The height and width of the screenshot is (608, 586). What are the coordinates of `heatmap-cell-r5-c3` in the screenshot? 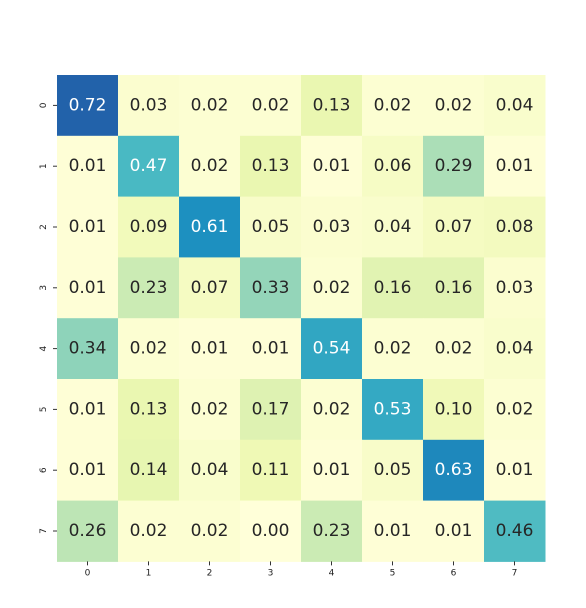 It's located at (271, 410).